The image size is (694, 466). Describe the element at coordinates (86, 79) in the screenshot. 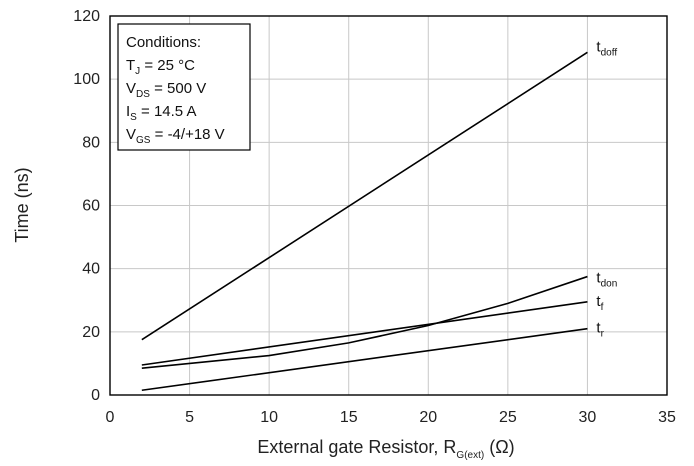

I see `y-tick-label: 100` at that location.